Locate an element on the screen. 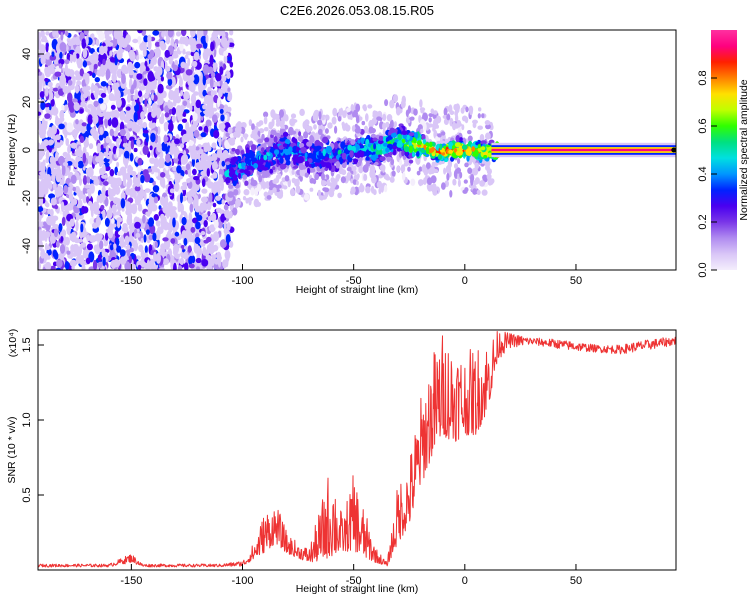  colorbar-tick-label: 0.4 is located at coordinates (703, 173).